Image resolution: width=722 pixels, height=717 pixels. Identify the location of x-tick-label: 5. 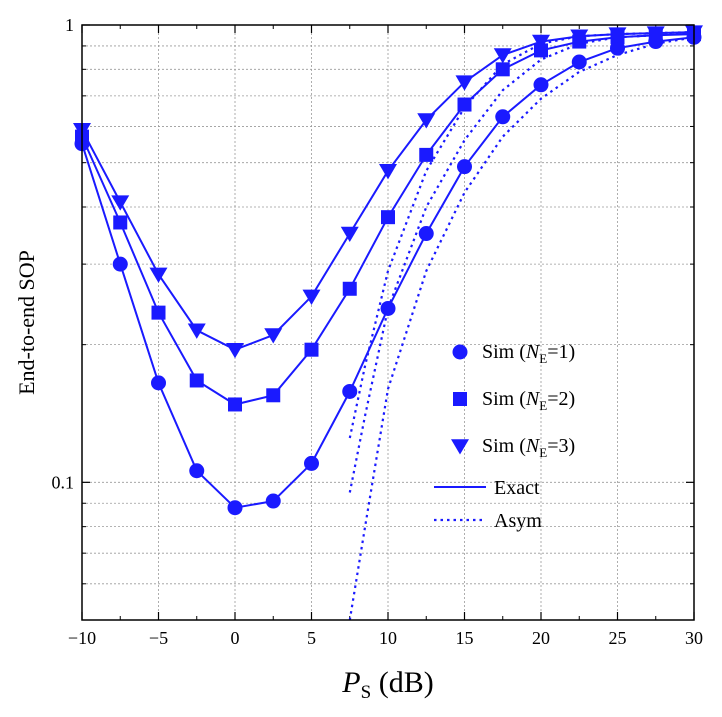
(311, 638).